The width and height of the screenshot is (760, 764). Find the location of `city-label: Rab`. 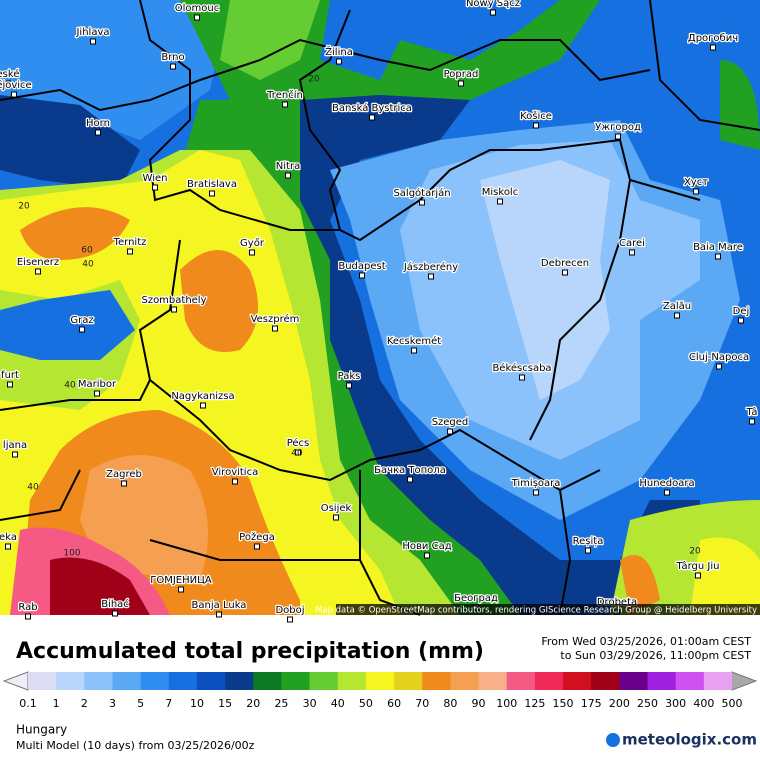

city-label: Rab is located at coordinates (27, 607).